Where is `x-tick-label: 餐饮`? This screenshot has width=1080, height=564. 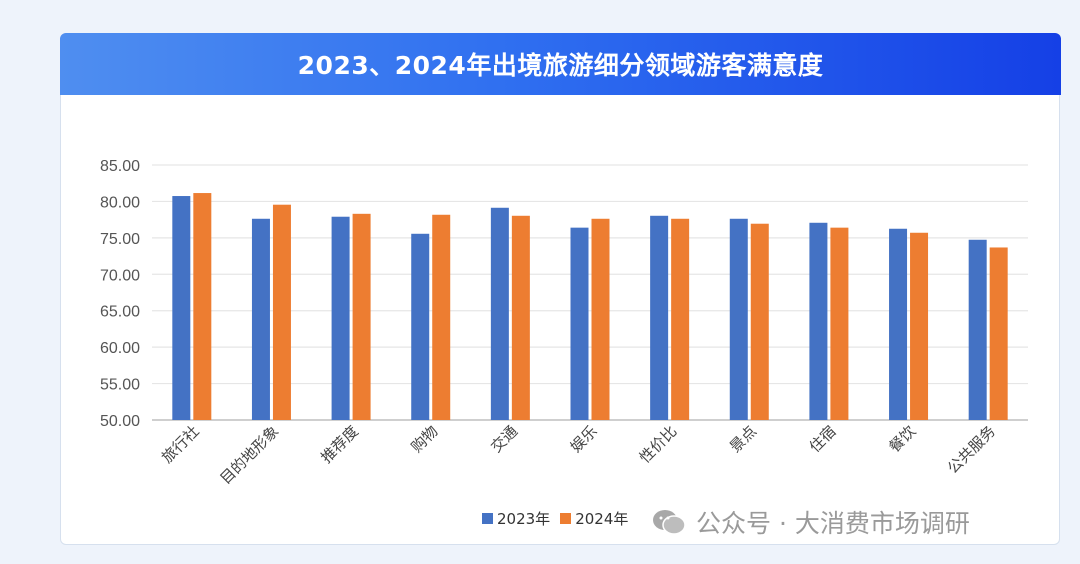
x-tick-label: 餐饮 is located at coordinates (902, 439).